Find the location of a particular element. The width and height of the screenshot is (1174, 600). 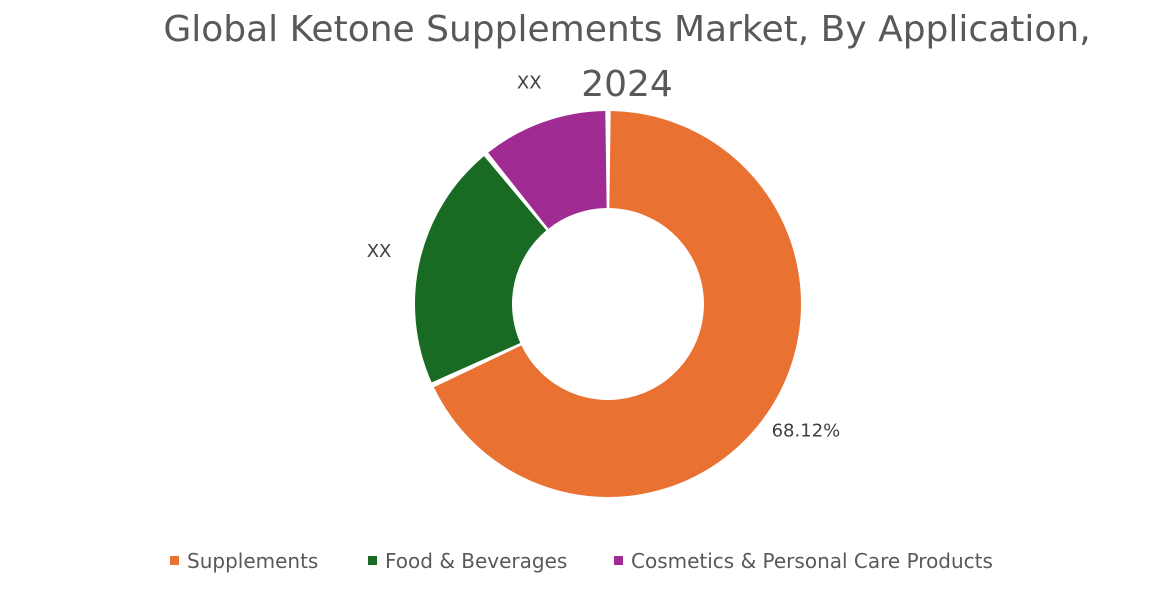

legend-item-supplements: Supplements is located at coordinates (244, 561).